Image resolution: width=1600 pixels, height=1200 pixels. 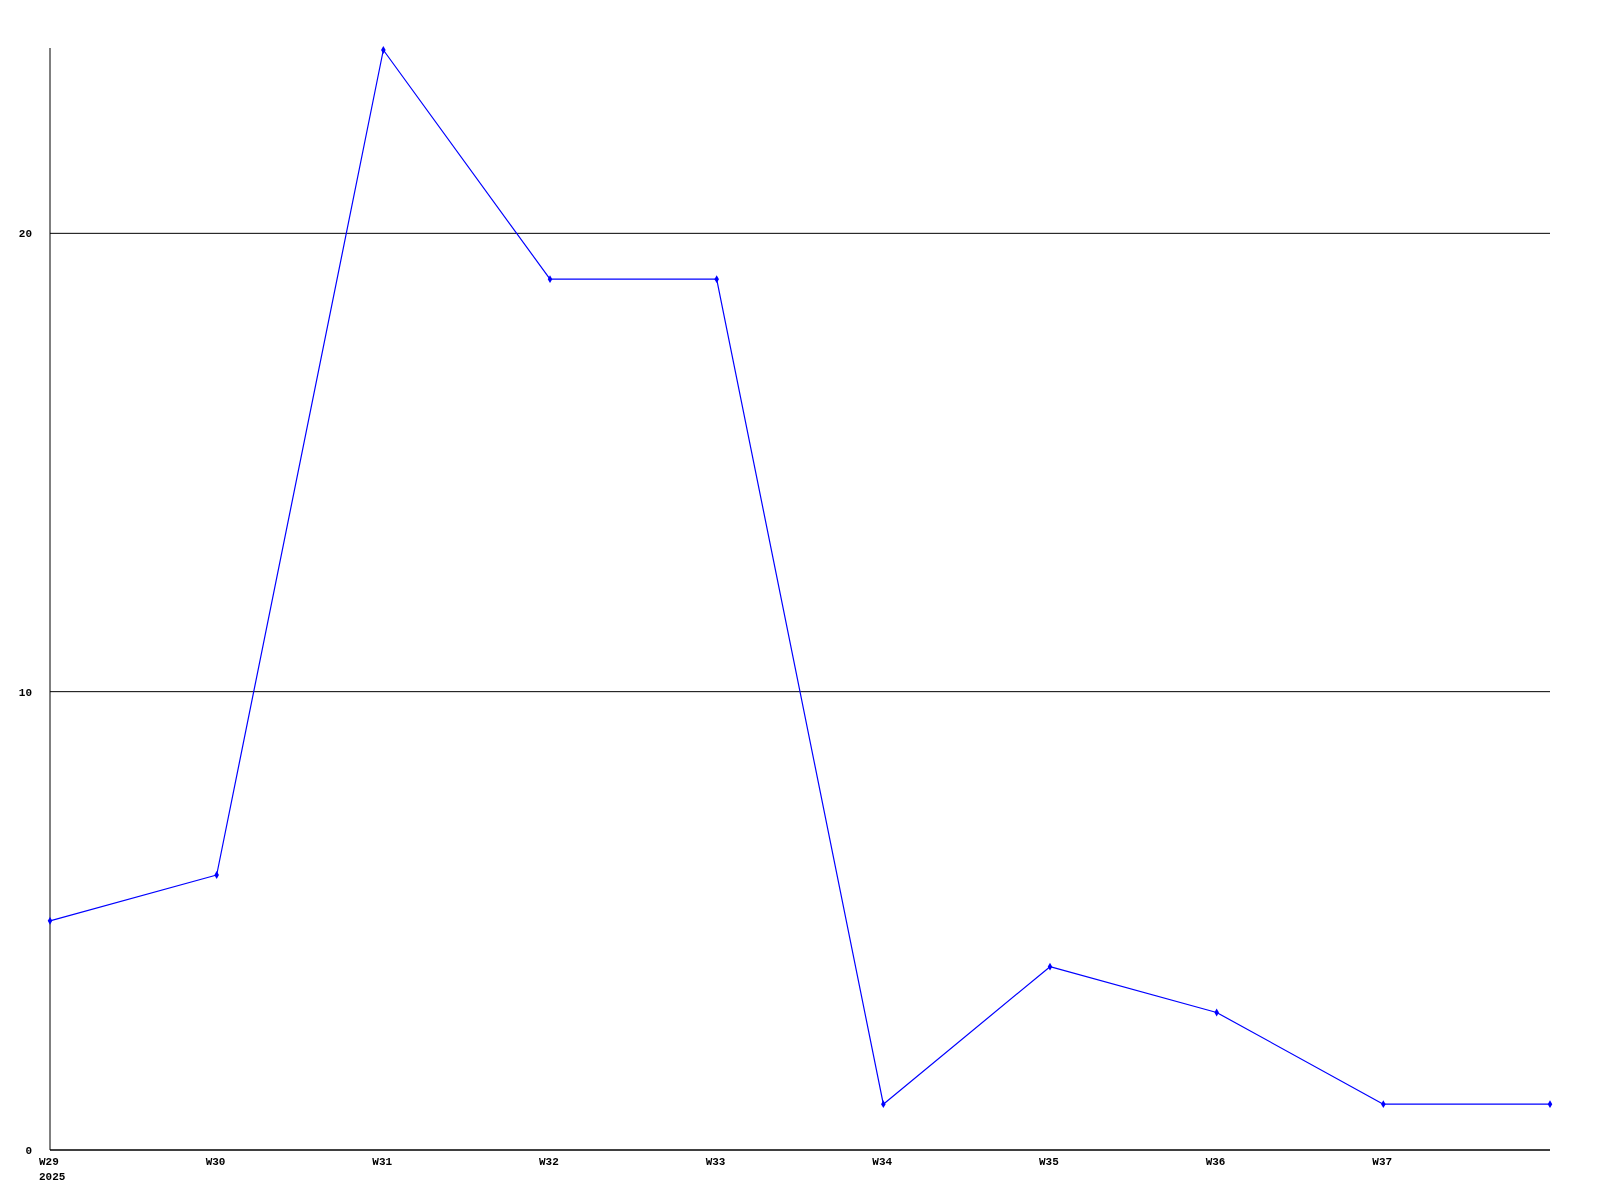 I want to click on x-tick-label: W33, so click(x=715, y=1162).